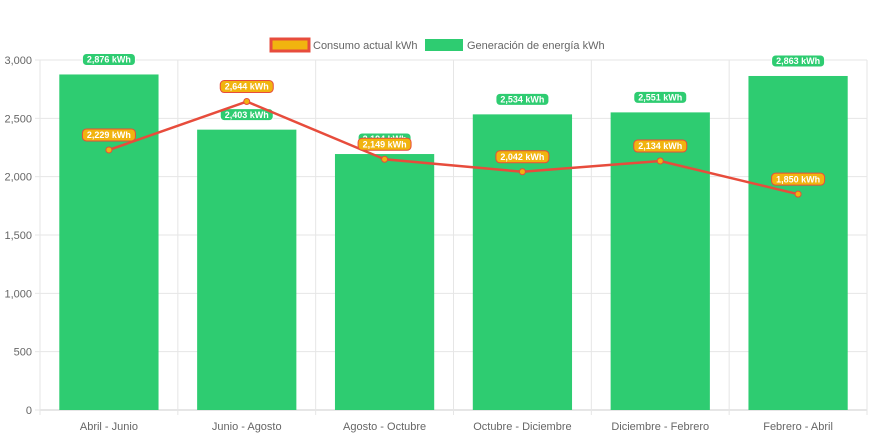 This screenshot has height=436, width=873. I want to click on legend-swatch-consumo, so click(290, 45).